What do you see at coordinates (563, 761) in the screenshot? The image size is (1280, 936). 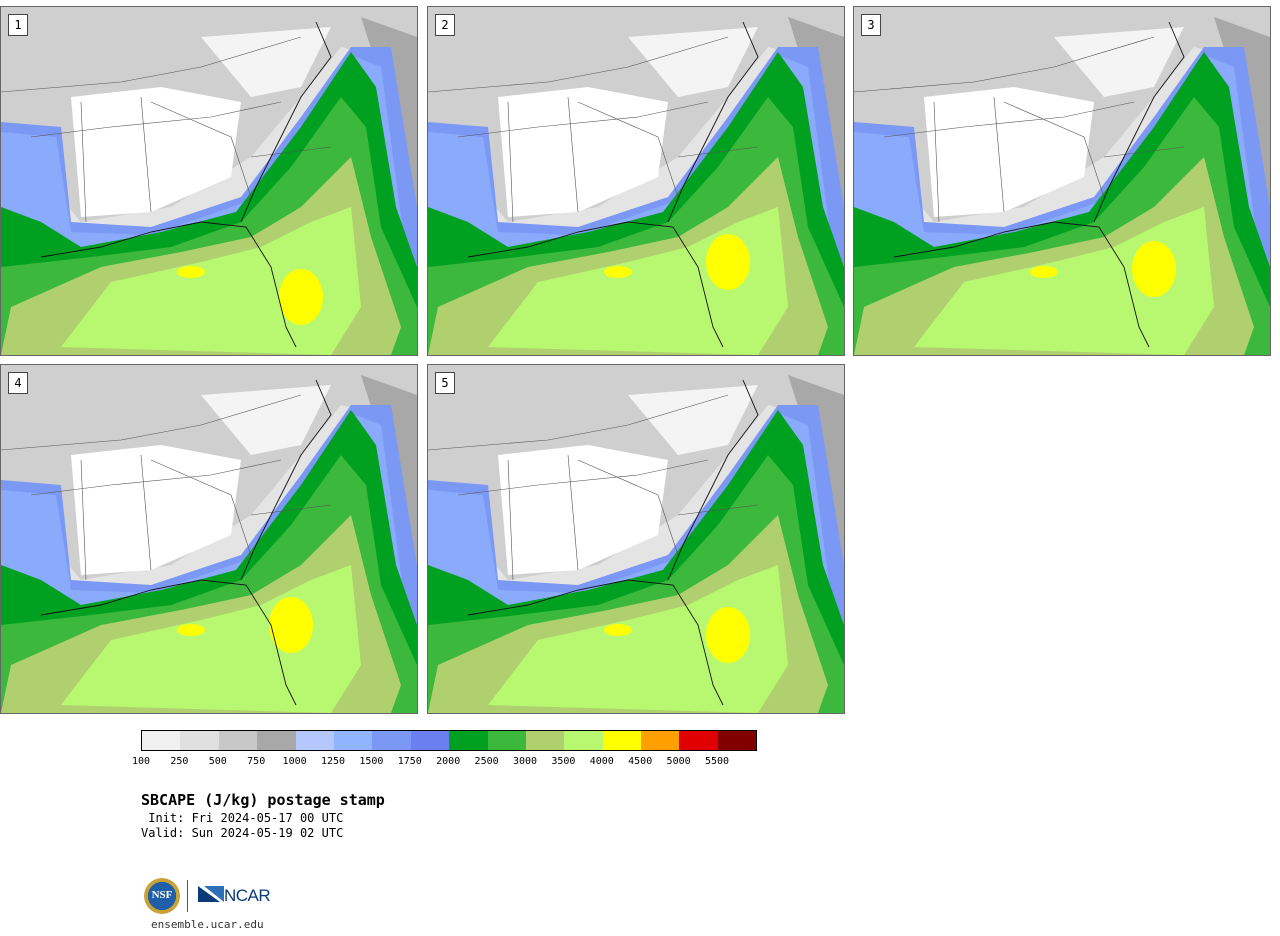 I see `colorbar-tick-label: 3500` at bounding box center [563, 761].